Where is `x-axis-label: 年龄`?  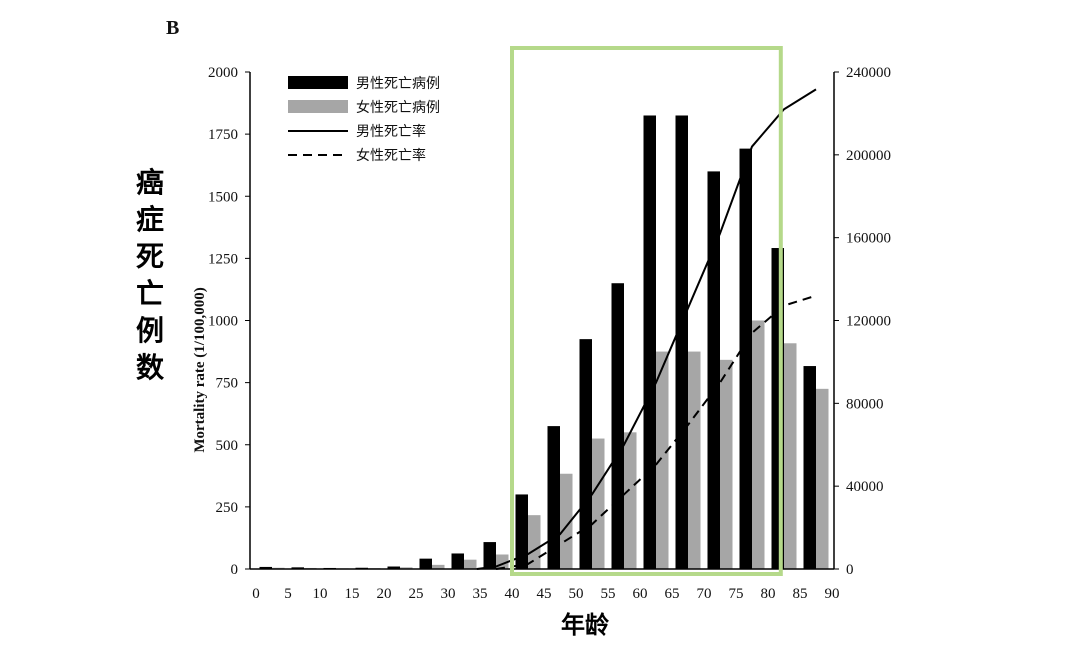
x-axis-label: 年龄 is located at coordinates (585, 625).